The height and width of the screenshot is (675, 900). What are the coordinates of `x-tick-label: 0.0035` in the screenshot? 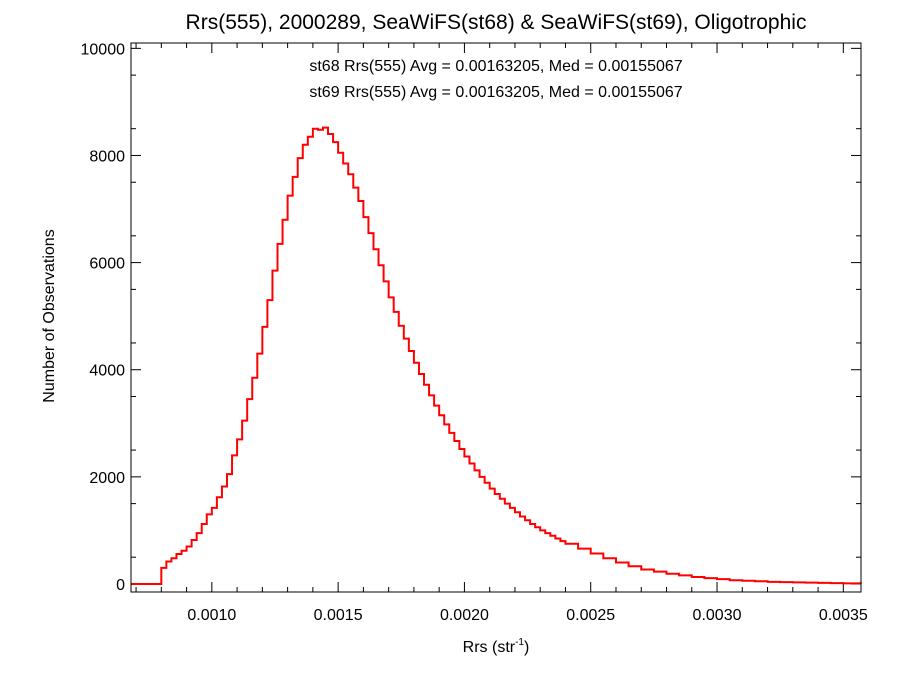 It's located at (843, 615).